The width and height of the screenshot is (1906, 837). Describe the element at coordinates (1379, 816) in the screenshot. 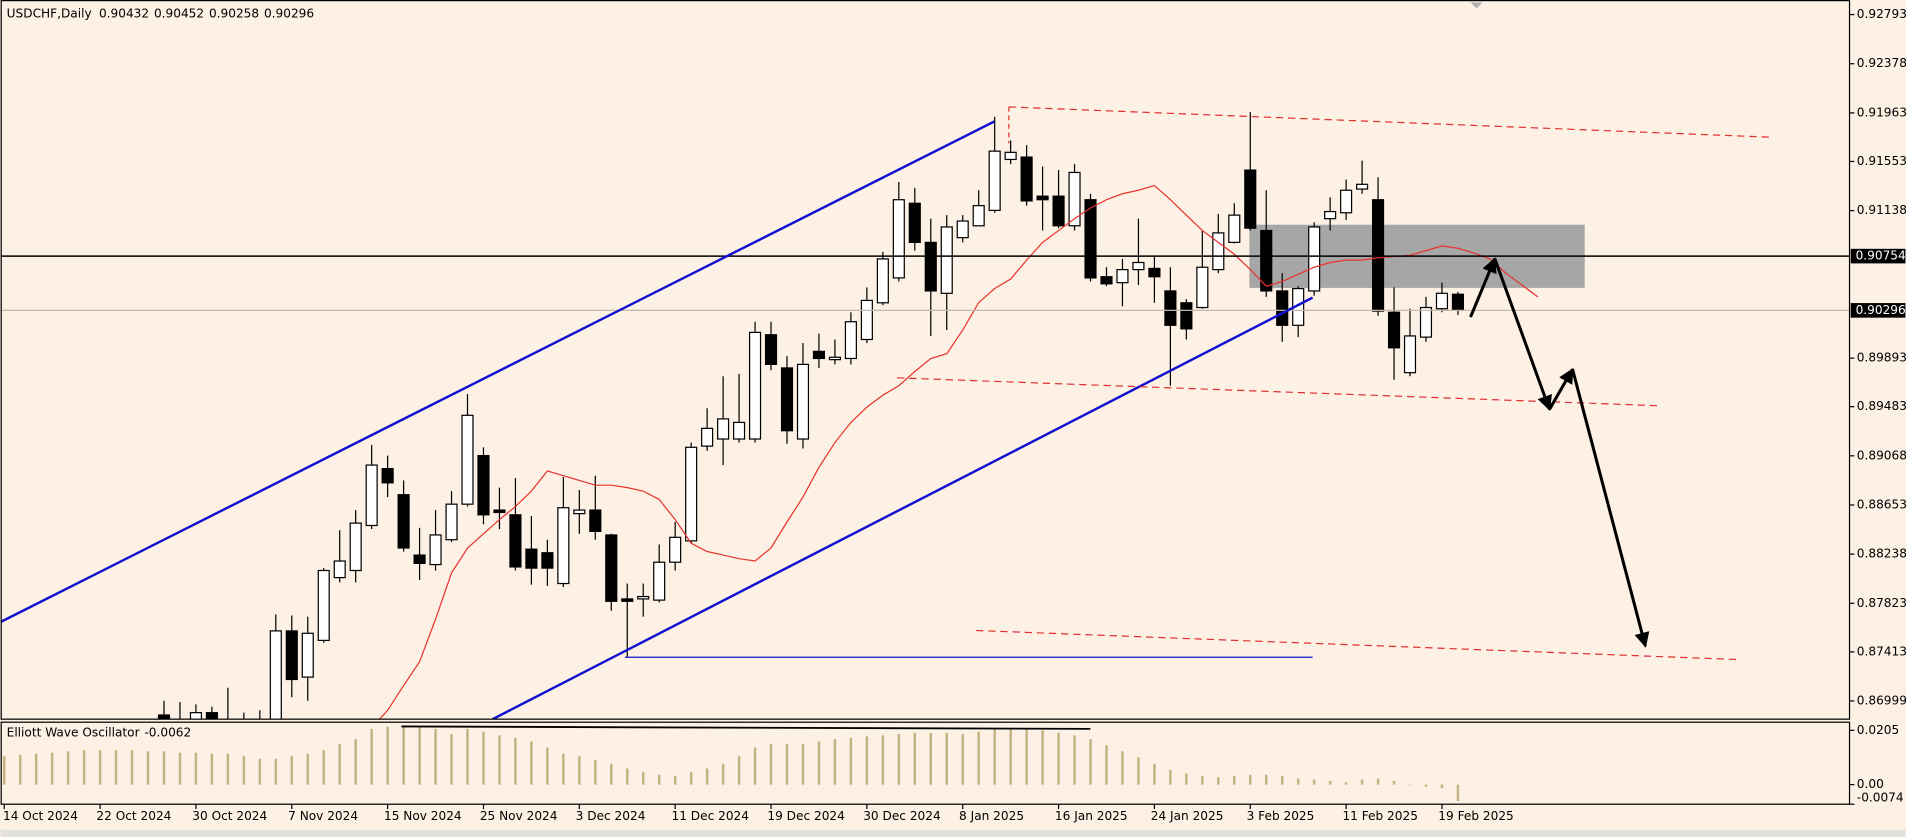

I see `x-tick-label: 11 Feb 2025` at that location.